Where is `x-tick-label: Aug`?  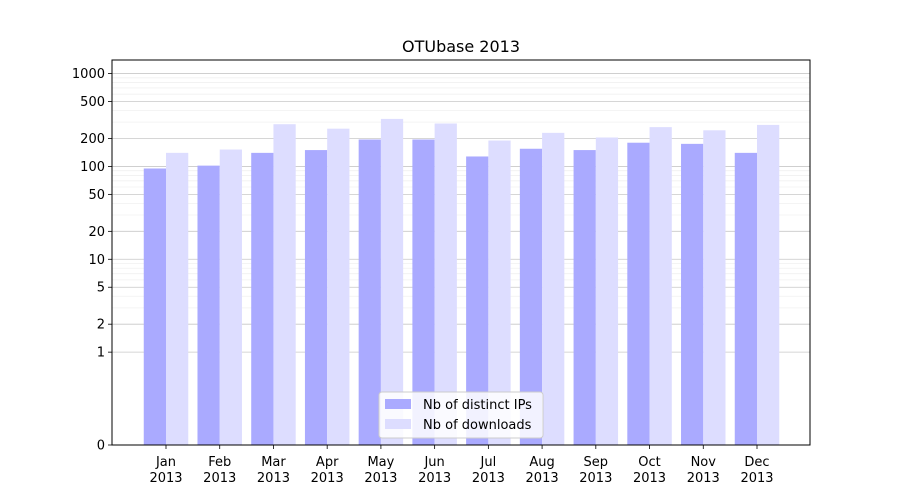
x-tick-label: Aug is located at coordinates (541, 462).